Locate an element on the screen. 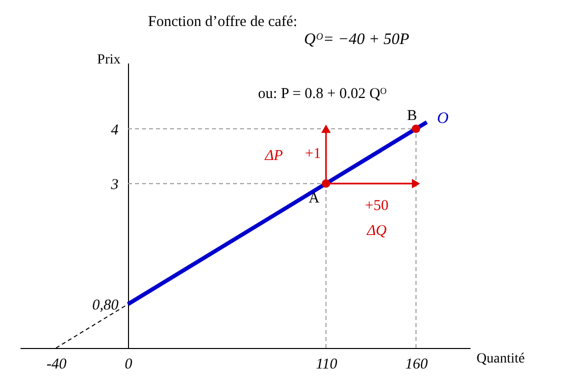 The image size is (567, 388). annotation: ou: P = 0.8 + 0.02 Qᴼ is located at coordinates (323, 94).